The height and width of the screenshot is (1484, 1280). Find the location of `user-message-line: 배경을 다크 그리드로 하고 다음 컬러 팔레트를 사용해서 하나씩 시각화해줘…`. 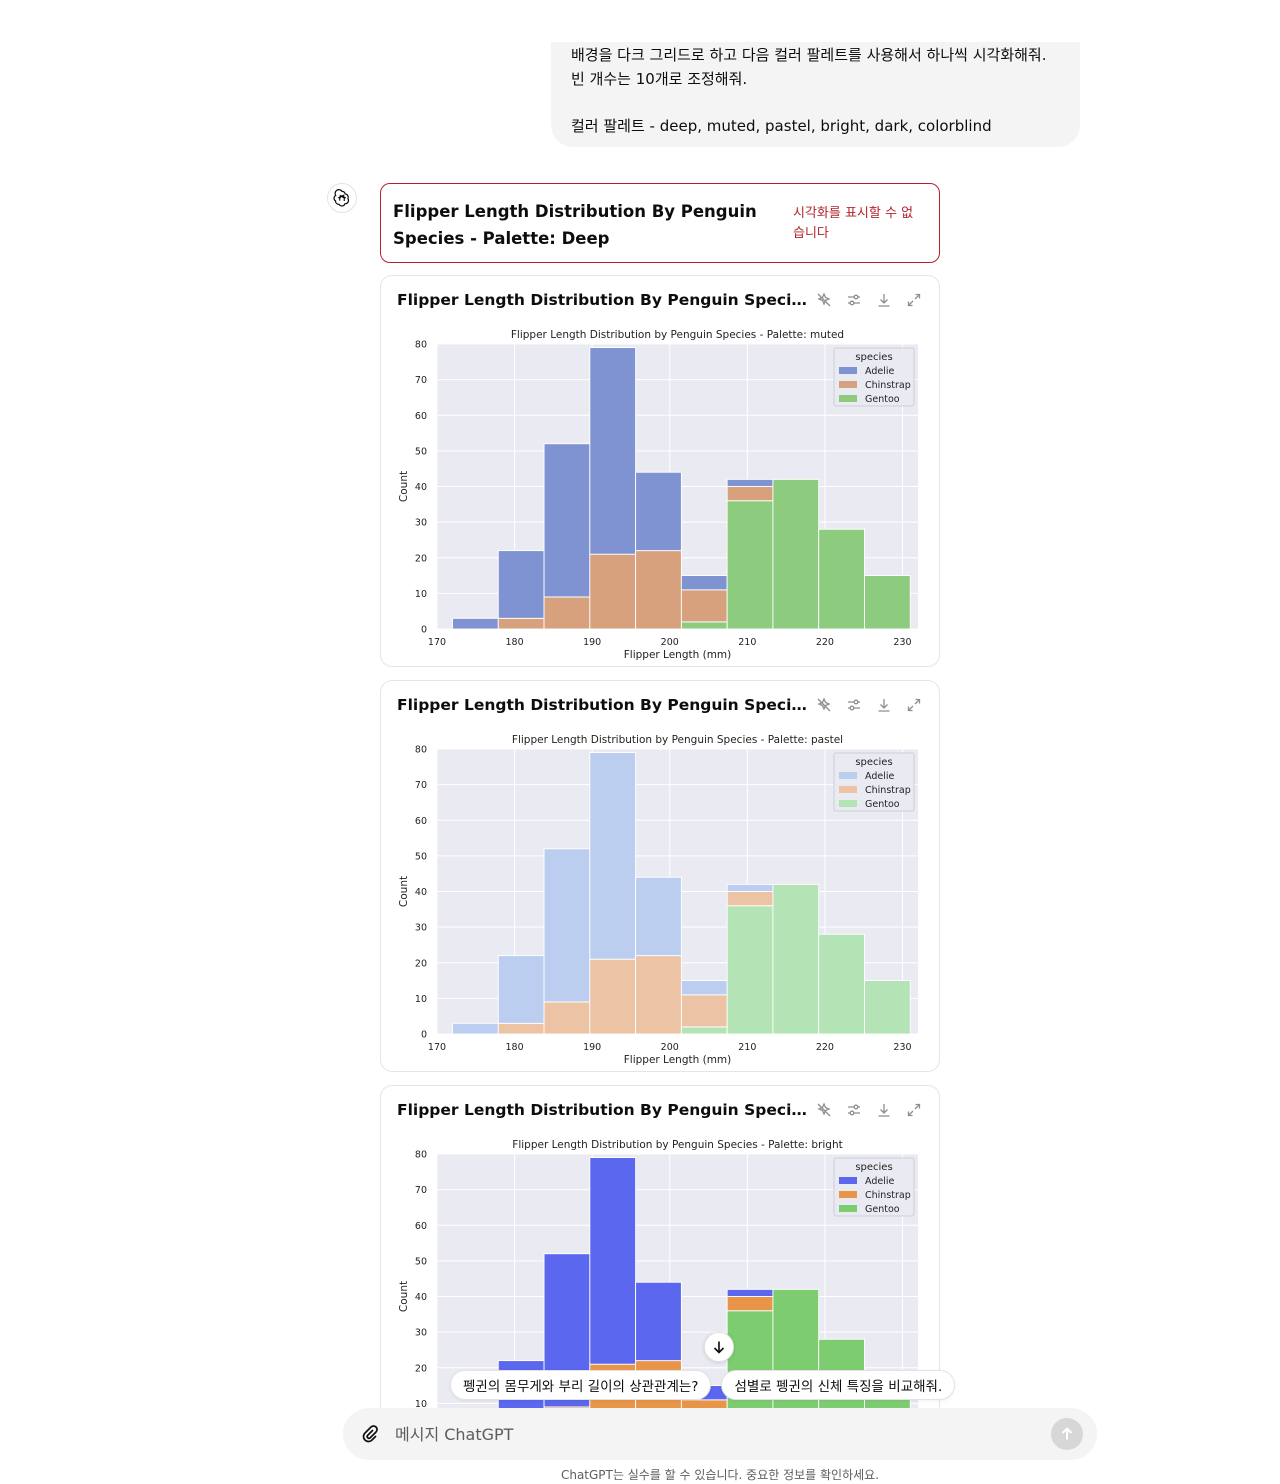

user-message-line: 배경을 다크 그리드로 하고 다음 컬러 팔레트를 사용해서 하나씩 시각화해줘… is located at coordinates (811, 67).